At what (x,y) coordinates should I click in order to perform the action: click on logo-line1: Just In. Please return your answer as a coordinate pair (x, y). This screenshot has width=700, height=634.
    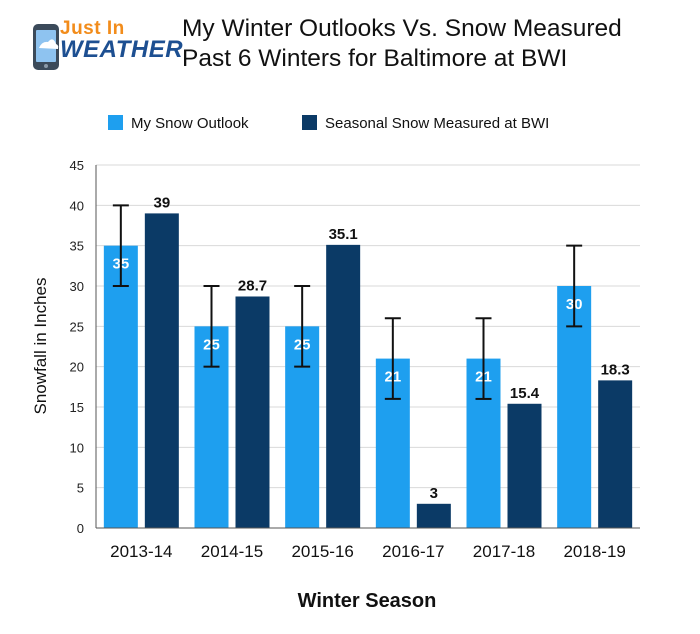
    Looking at the image, I should click on (92, 28).